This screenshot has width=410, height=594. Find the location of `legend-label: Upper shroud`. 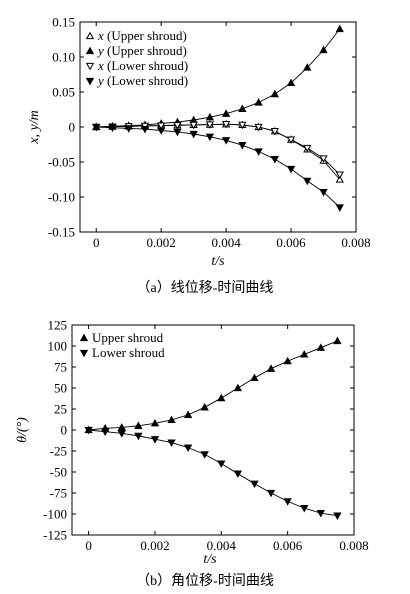

legend-label: Upper shroud is located at coordinates (128, 337).